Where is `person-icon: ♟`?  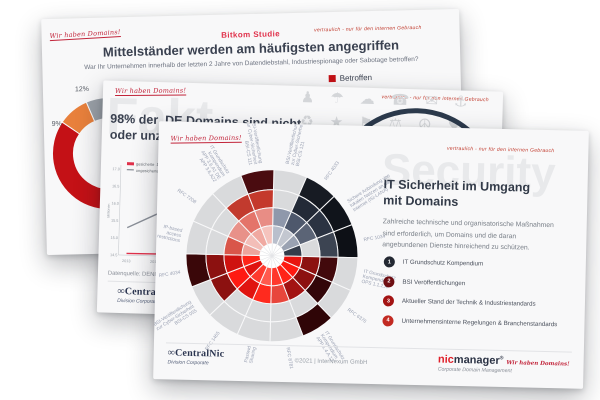 person-icon: ♟ is located at coordinates (307, 97).